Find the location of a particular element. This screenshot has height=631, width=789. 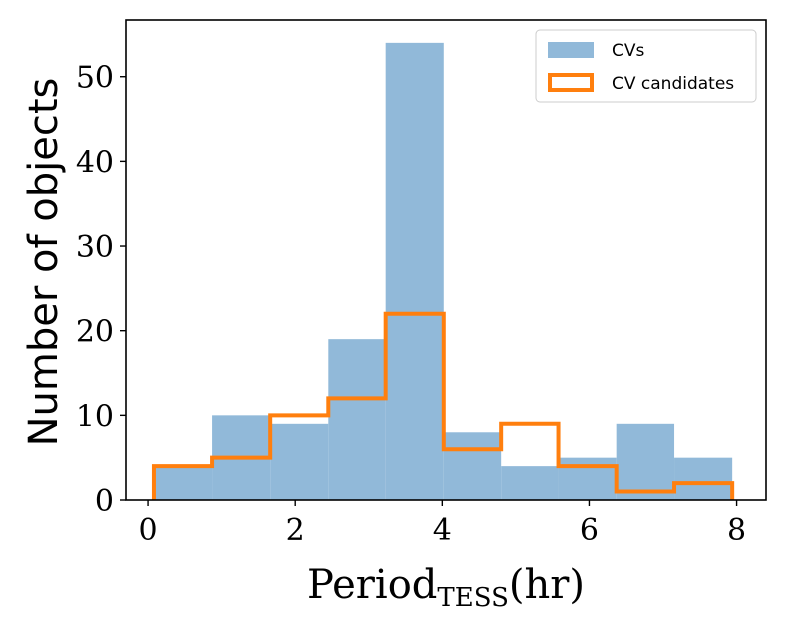

y-tick-label: 40 is located at coordinates (95, 162).